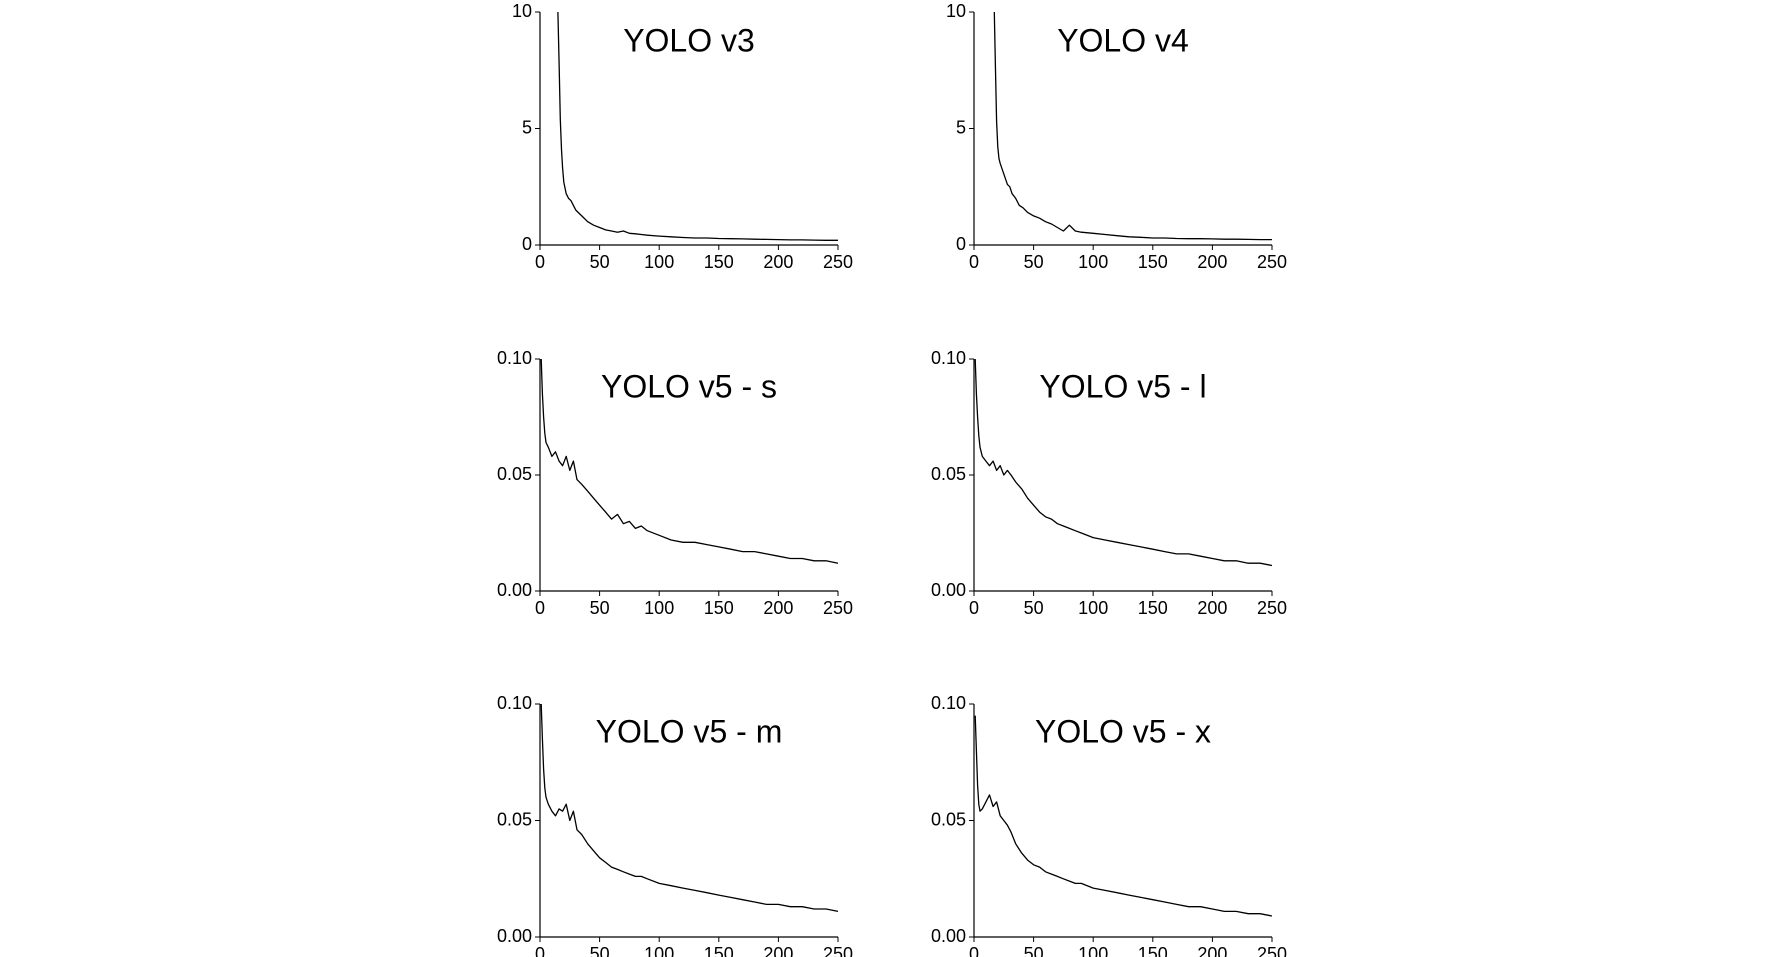 This screenshot has height=957, width=1772. I want to click on chart-panel: YOLO v5 - l 0 50 100 150 200 250 0.00 0.05 0.10, so click(1109, 483).